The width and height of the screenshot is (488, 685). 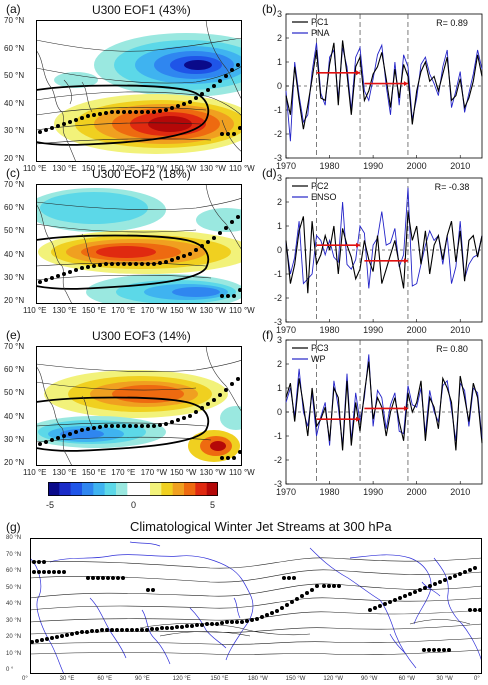 What do you see at coordinates (14, 637) in the screenshot?
I see `panel-g-lat-tick: 20 °N` at bounding box center [14, 637].